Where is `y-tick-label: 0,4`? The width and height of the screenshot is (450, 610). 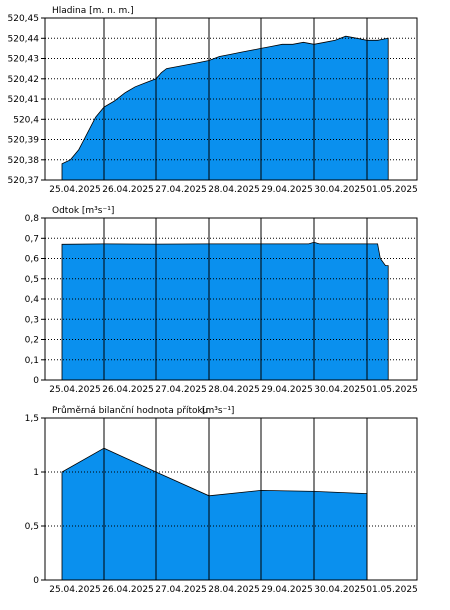 y-tick-label: 0,4 is located at coordinates (32, 300).